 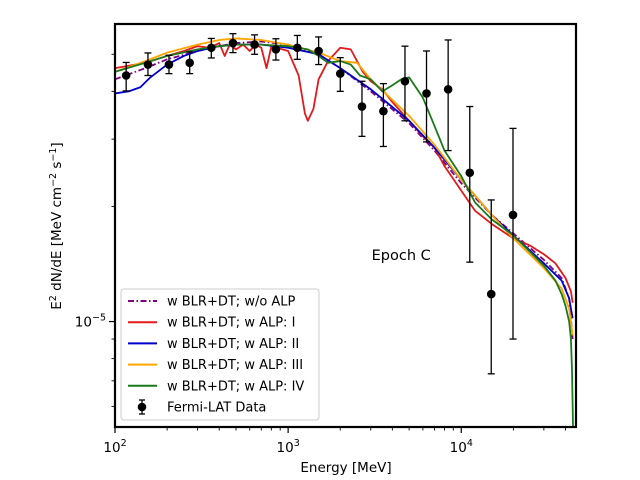 I want to click on legend-entry: w BLR+DT; w ALP: II, so click(x=213, y=344).